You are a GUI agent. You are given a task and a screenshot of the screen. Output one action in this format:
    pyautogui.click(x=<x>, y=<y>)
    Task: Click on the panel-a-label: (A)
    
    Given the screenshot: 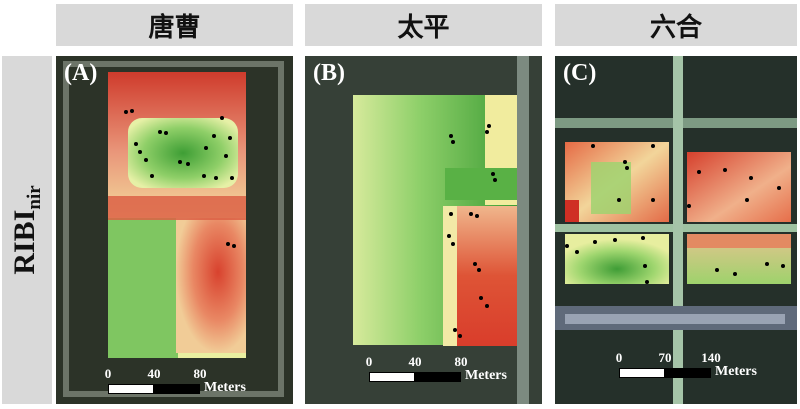 What is the action you would take?
    pyautogui.click(x=81, y=73)
    